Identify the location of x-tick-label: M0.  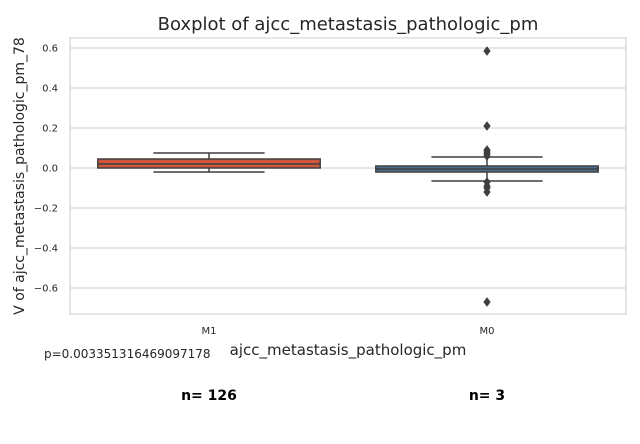
(487, 331).